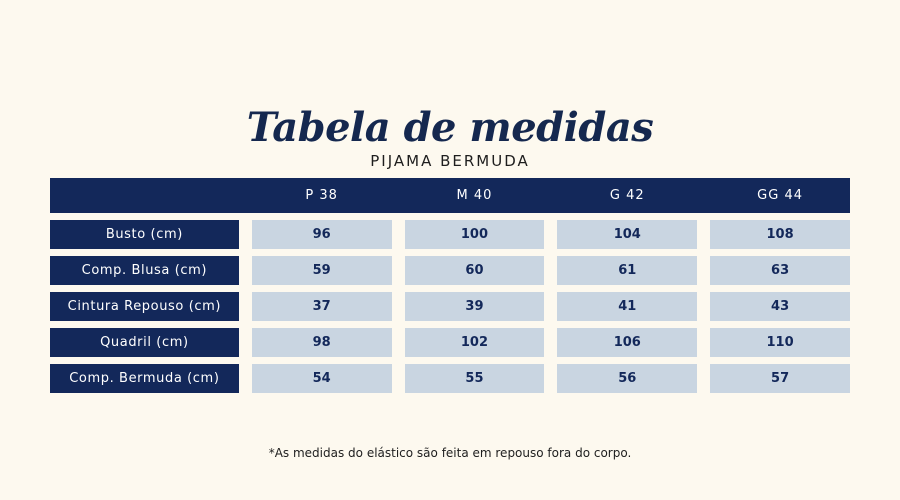 The image size is (900, 500). I want to click on row-label: Comp. Bermuda (cm), so click(144, 378).